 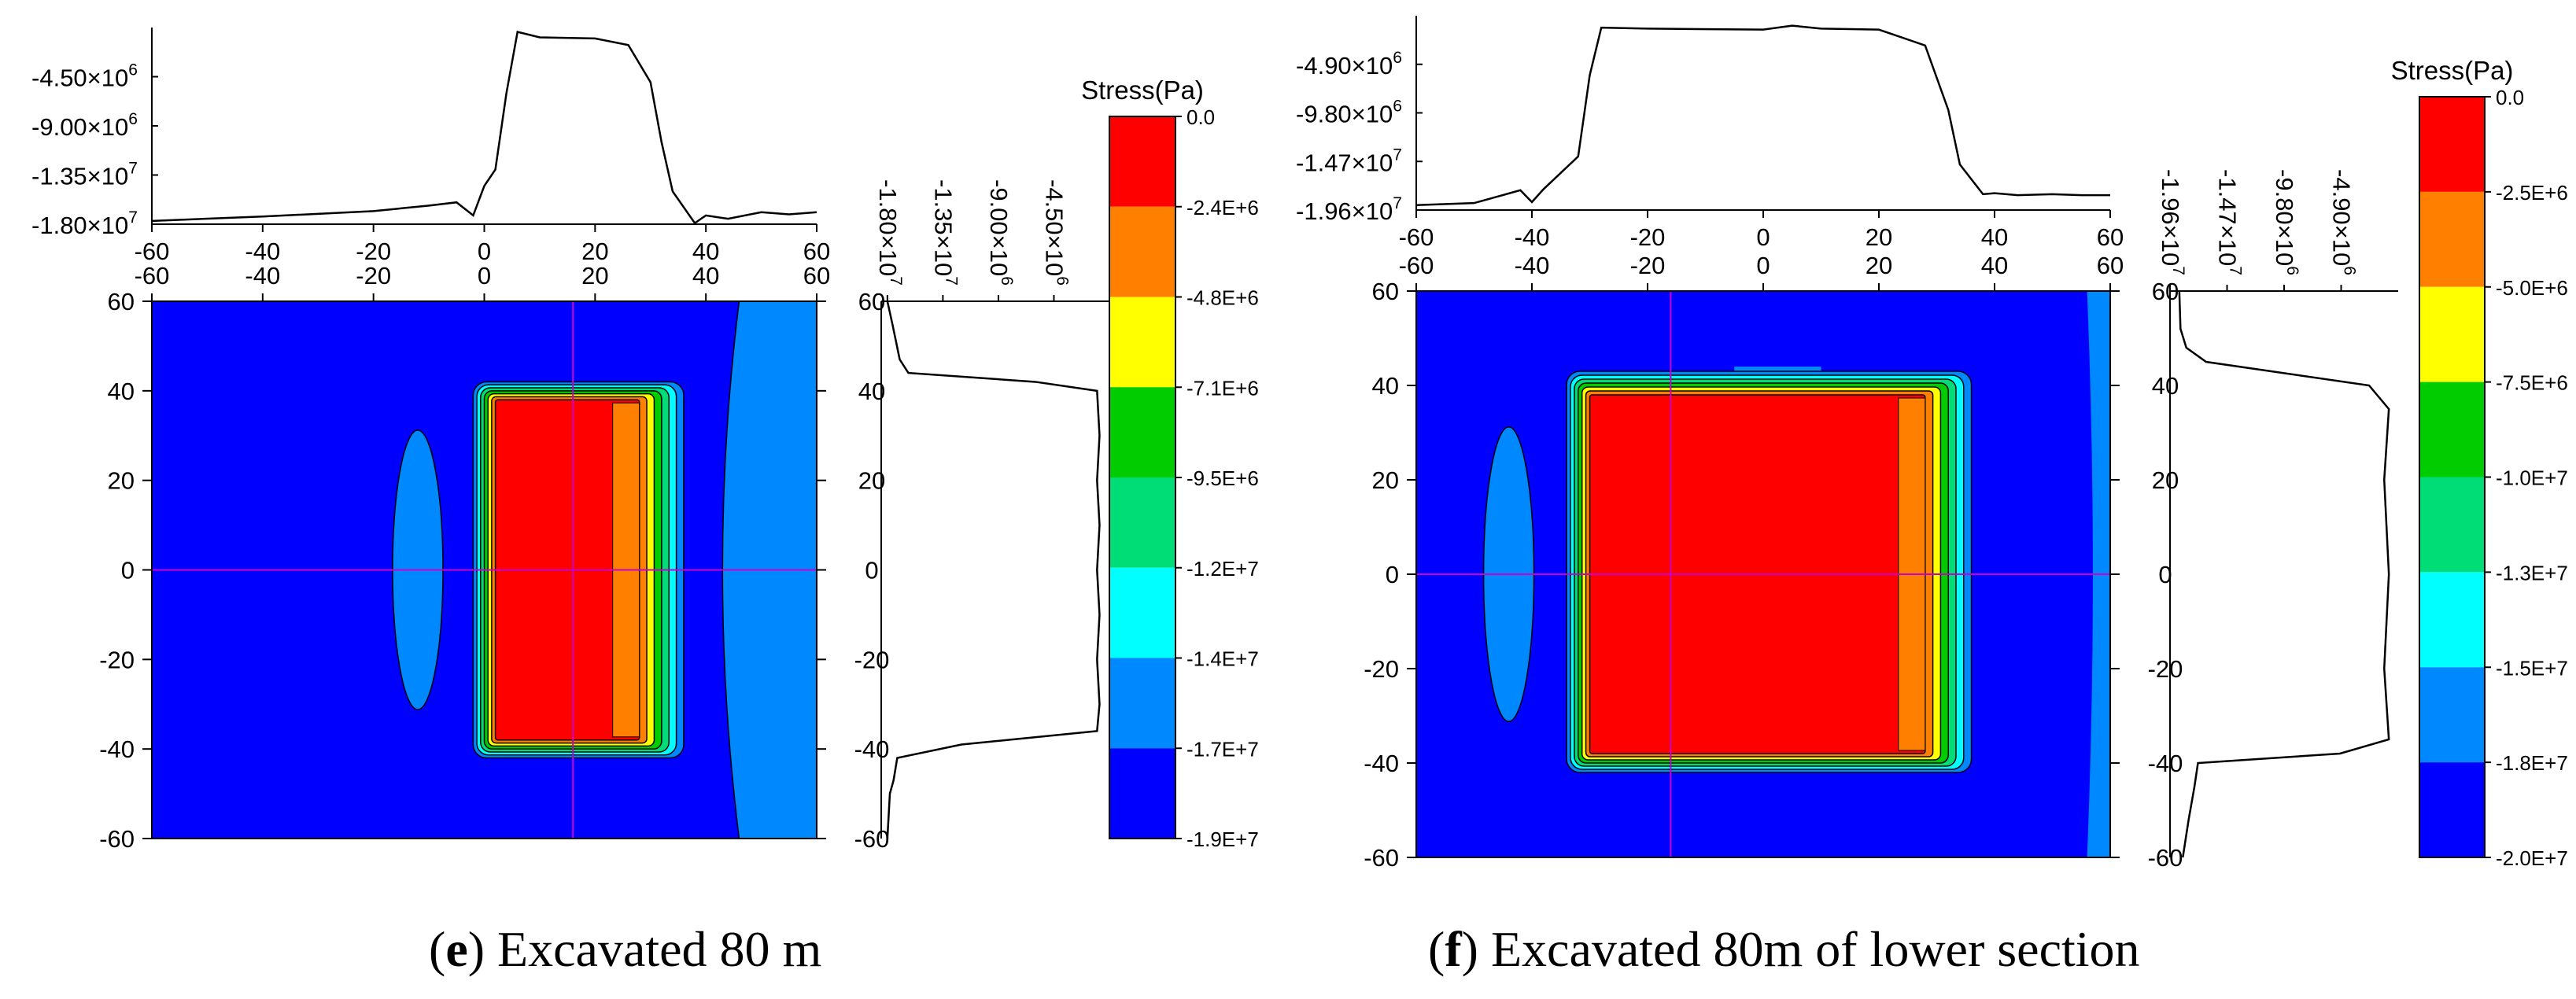 I want to click on colorbar-label-8: -2.0E+7, so click(x=2532, y=858).